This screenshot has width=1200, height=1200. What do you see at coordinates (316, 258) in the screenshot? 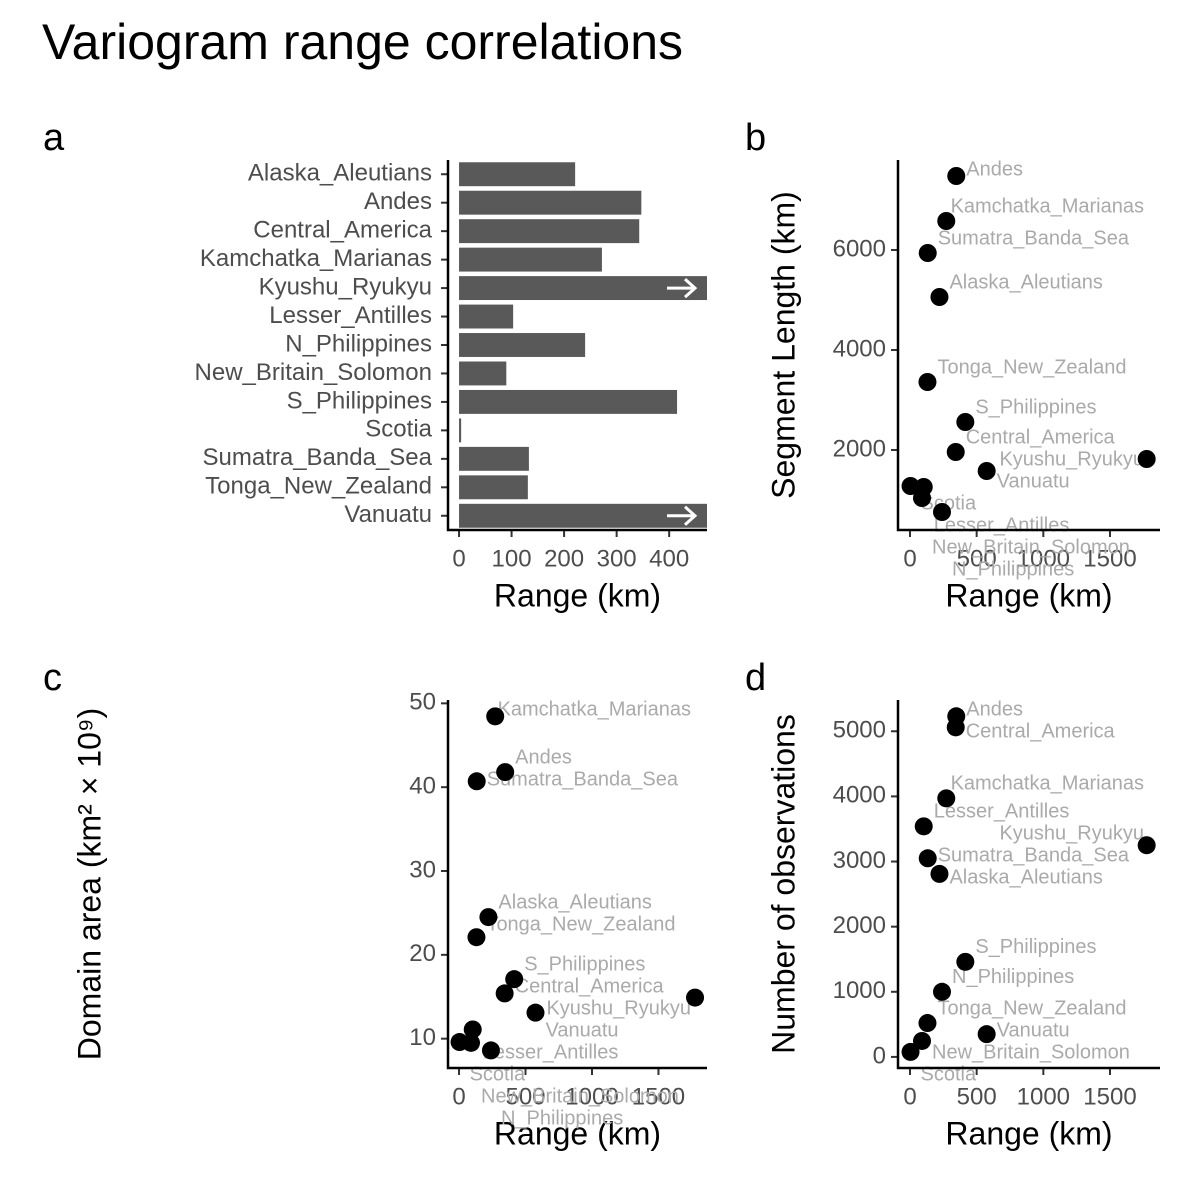
I see `y-tick-label: Kamchatka_Marianas` at bounding box center [316, 258].